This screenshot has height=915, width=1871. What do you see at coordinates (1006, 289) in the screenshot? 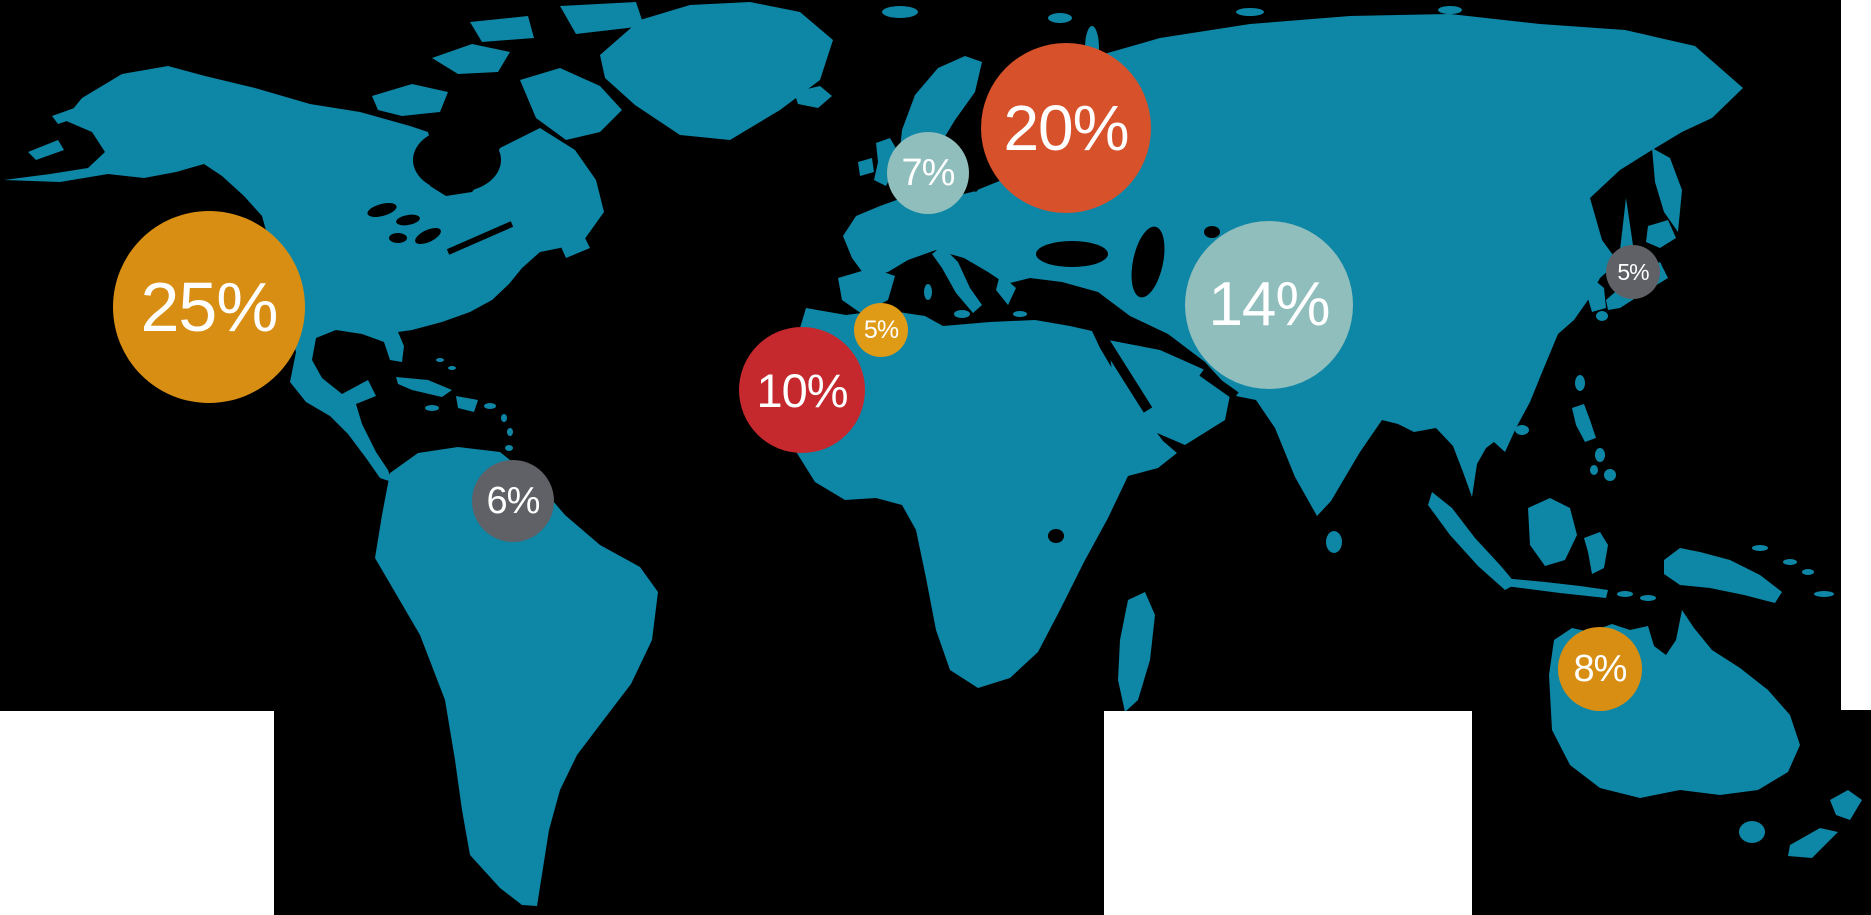
I see `landmass-greece` at bounding box center [1006, 289].